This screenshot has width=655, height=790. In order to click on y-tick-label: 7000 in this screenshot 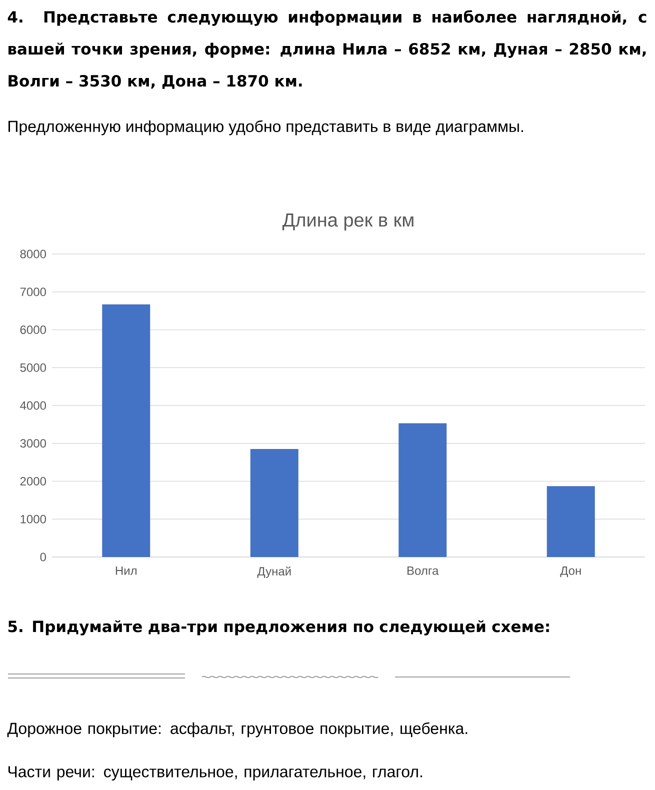, I will do `click(33, 292)`.